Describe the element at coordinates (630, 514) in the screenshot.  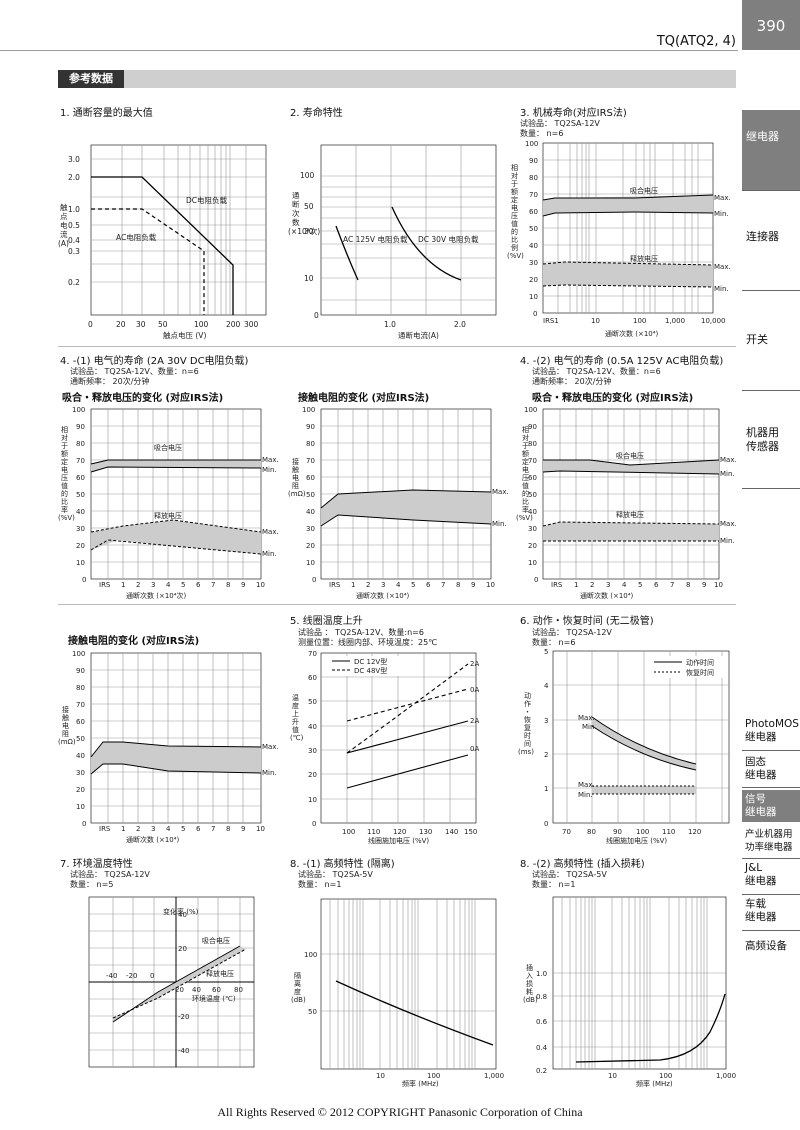
I see `svg-text: 释放电压` at that location.